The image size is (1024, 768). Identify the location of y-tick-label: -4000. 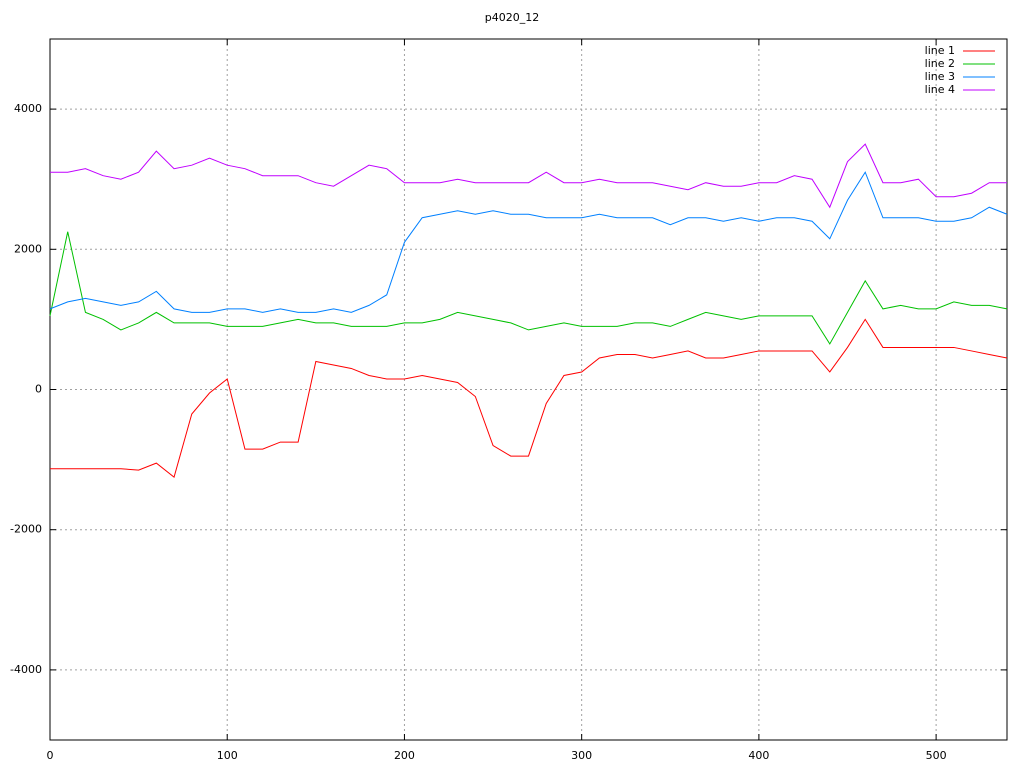
(26, 669).